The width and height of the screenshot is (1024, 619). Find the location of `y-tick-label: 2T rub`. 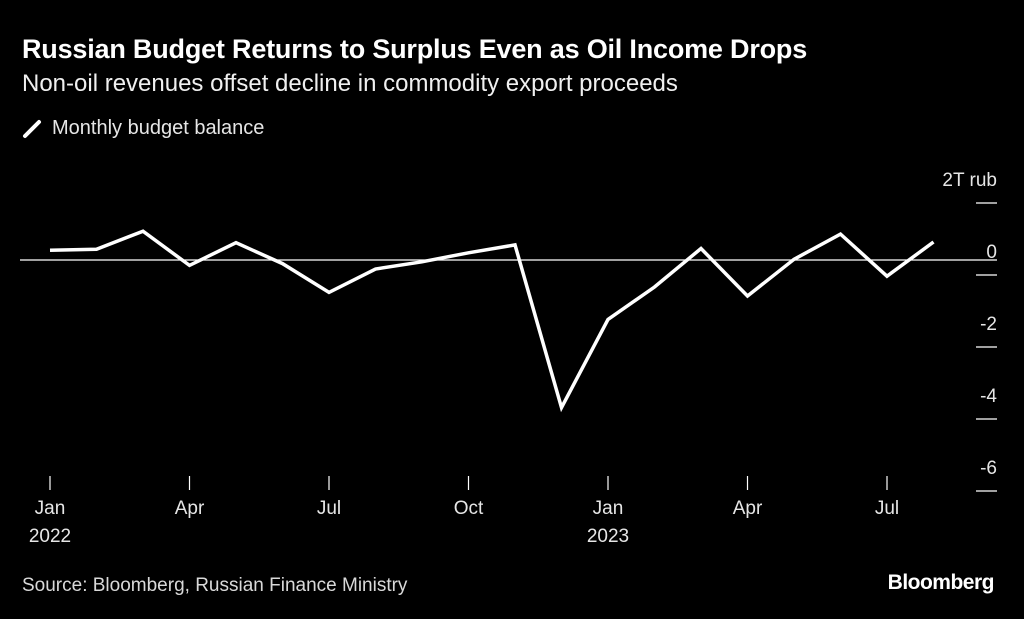

y-tick-label: 2T rub is located at coordinates (969, 180).